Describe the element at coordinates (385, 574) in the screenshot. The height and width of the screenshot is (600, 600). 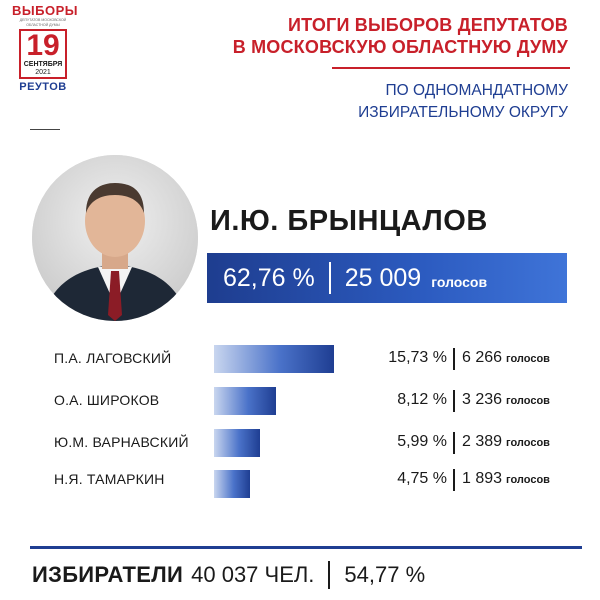
I see `turnout-percent: 54,77 %` at that location.